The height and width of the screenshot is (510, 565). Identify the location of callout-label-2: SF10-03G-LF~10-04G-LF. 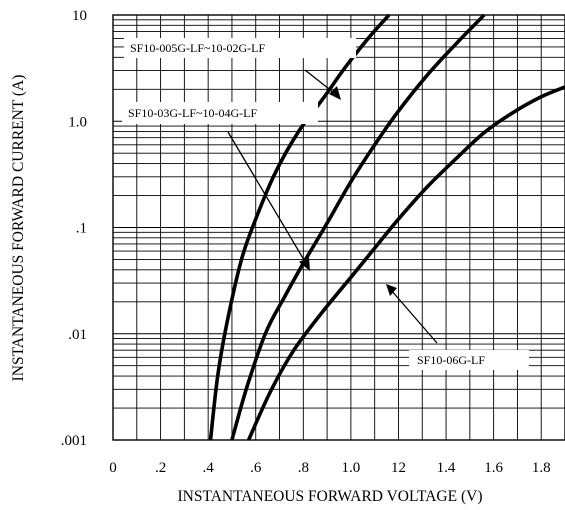
(192, 113).